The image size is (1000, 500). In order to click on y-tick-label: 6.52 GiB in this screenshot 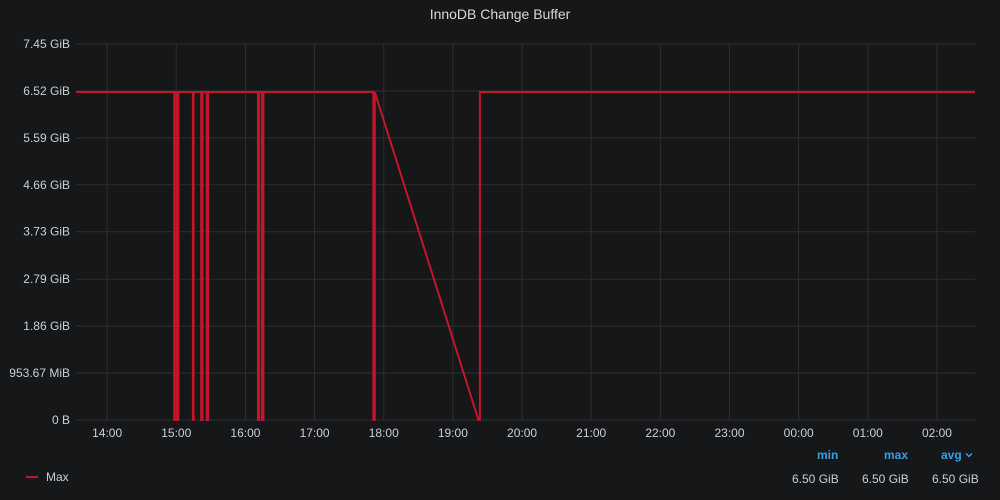, I will do `click(46, 91)`.